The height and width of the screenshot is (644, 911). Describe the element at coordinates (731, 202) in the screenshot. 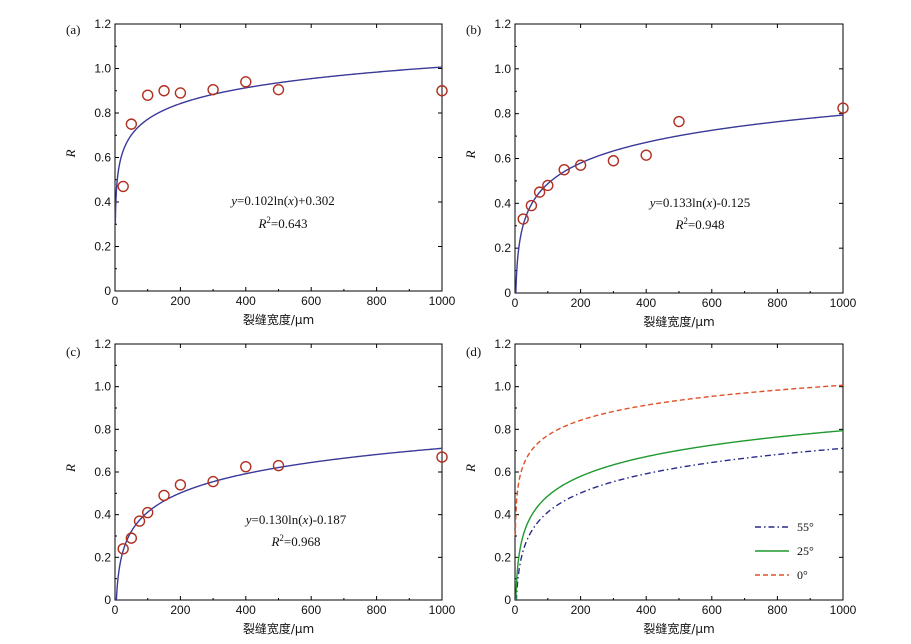

I see `equation-tail: )-0.125` at that location.